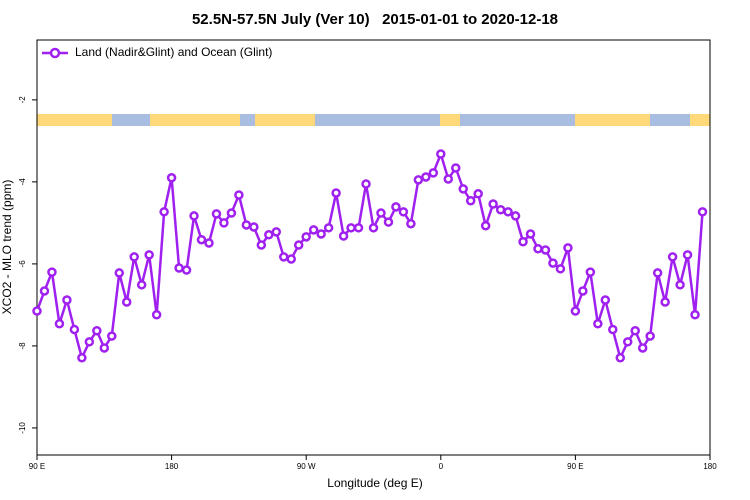  What do you see at coordinates (55, 53) in the screenshot?
I see `legend-marker` at bounding box center [55, 53].